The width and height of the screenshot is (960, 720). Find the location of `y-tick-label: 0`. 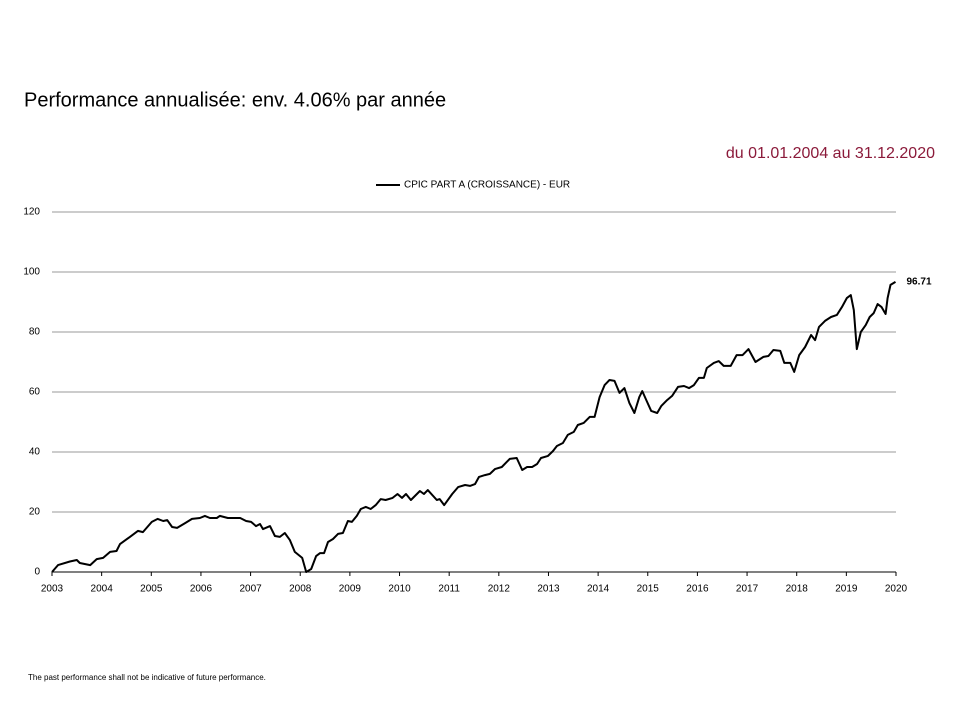

y-tick-label: 0 is located at coordinates (37, 572).